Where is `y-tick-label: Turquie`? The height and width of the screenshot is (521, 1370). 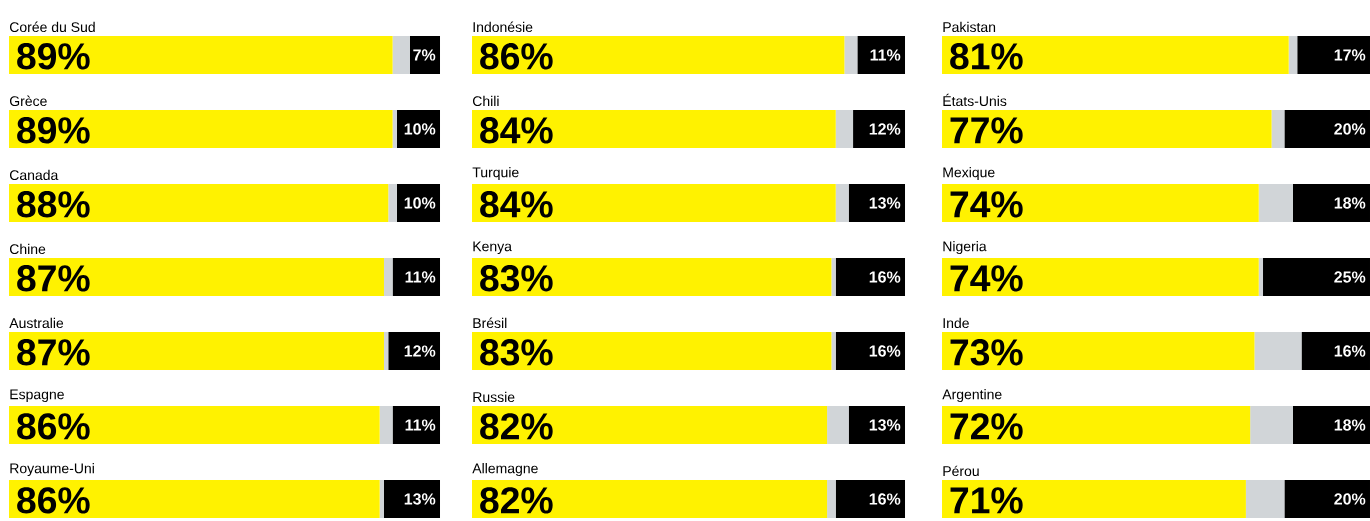 y-tick-label: Turquie is located at coordinates (495, 174).